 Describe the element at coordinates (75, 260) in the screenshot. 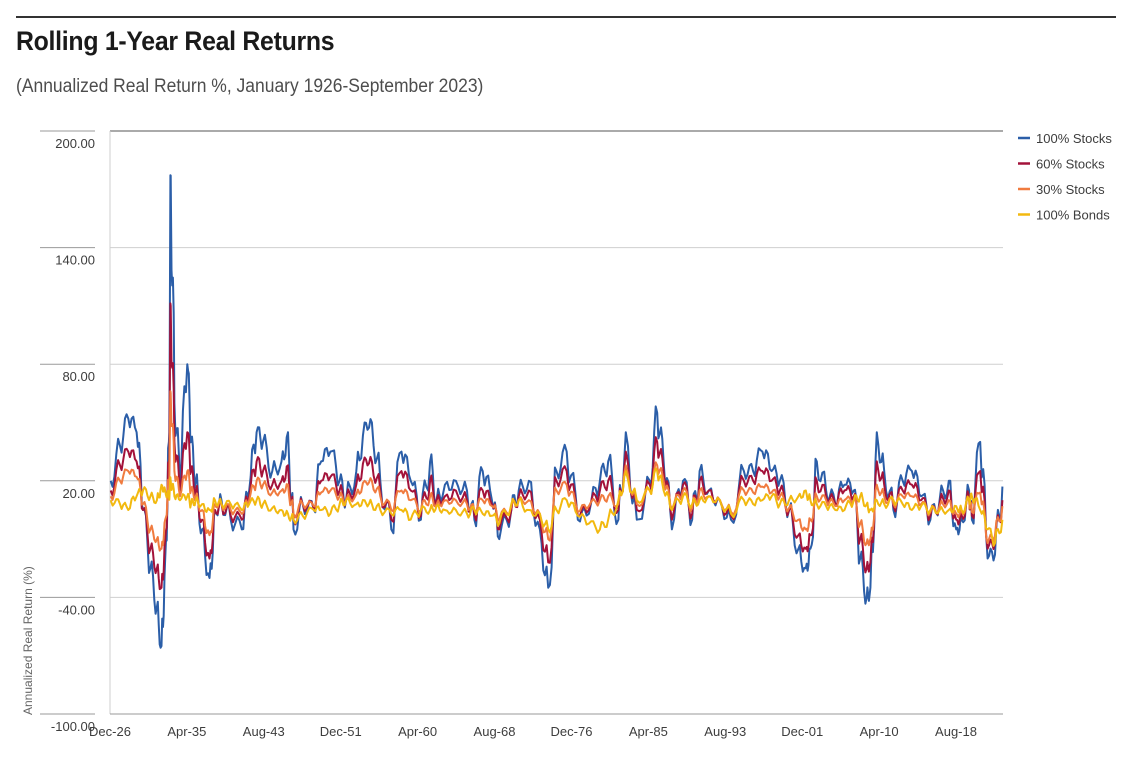

I see `y-tick-label: 140.00` at that location.